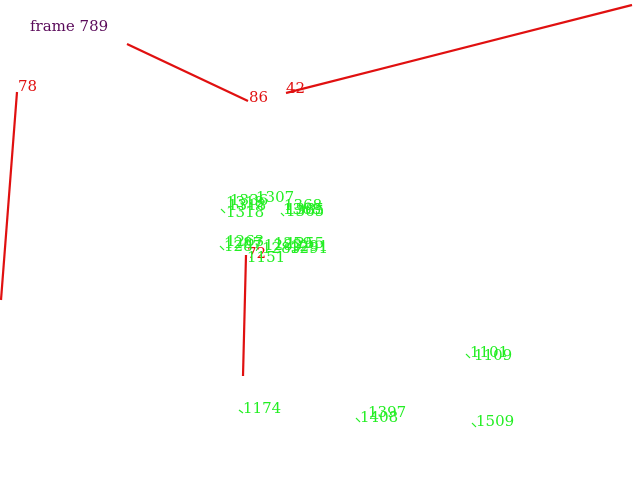  Describe the element at coordinates (69, 26) in the screenshot. I see `frame-label: frame 789` at that location.